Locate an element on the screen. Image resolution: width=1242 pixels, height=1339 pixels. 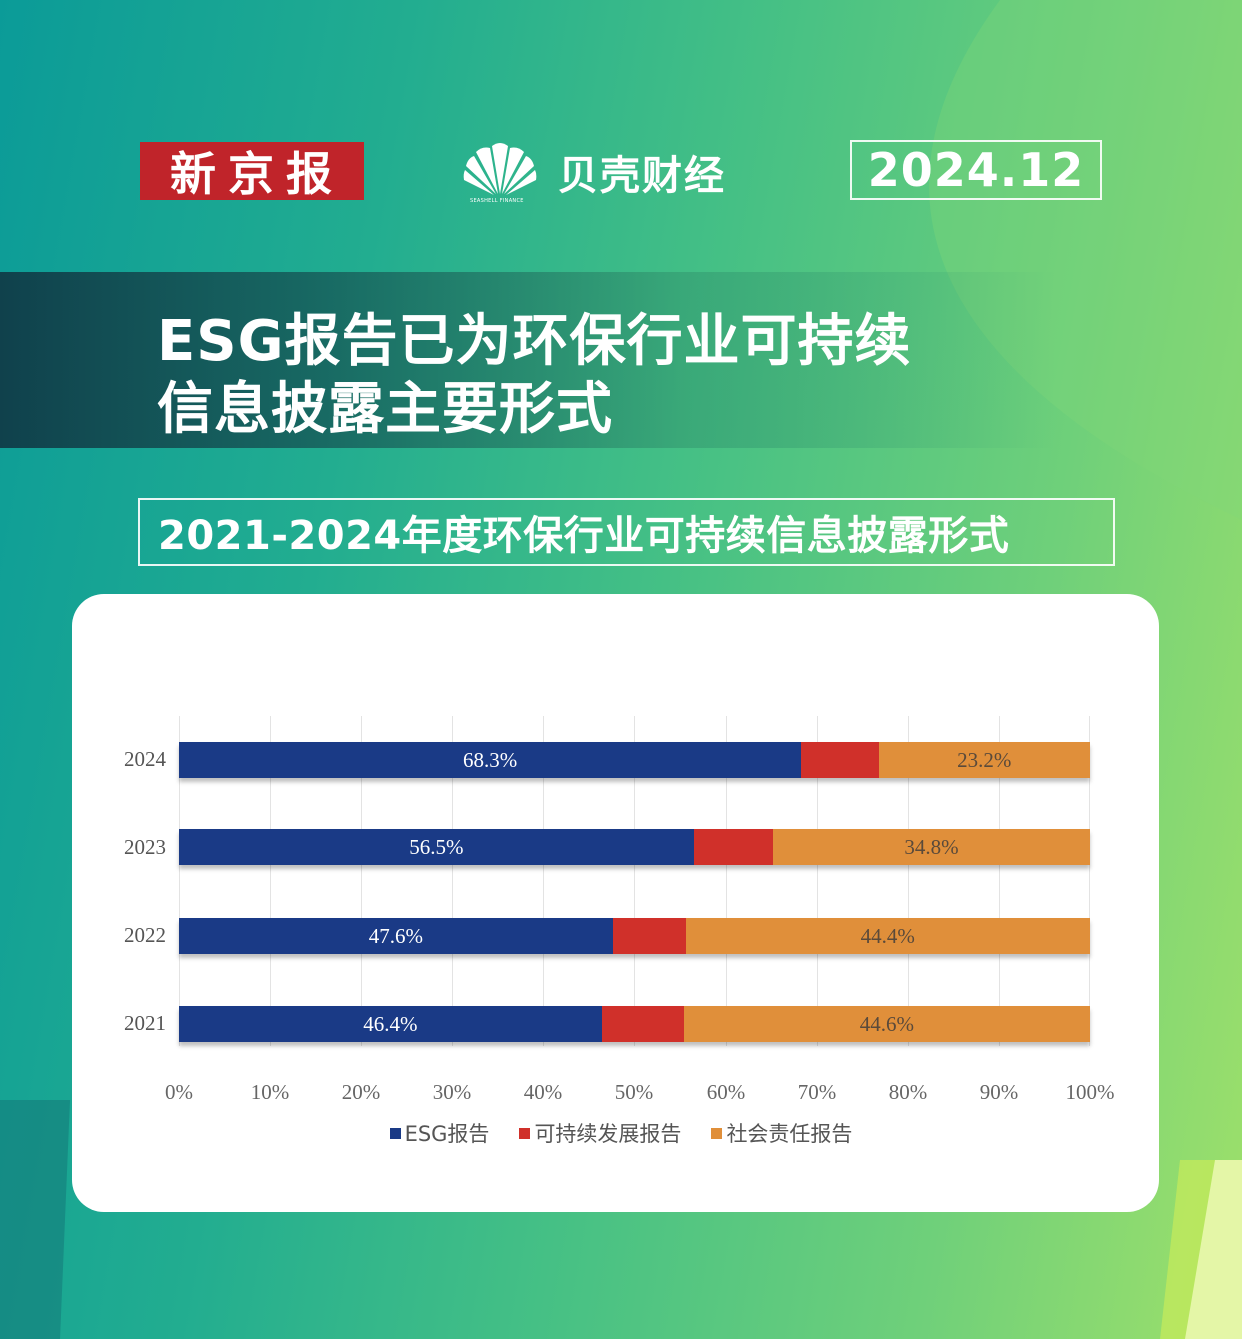
bar-2024: 68.3% 23.2% is located at coordinates (634, 760).